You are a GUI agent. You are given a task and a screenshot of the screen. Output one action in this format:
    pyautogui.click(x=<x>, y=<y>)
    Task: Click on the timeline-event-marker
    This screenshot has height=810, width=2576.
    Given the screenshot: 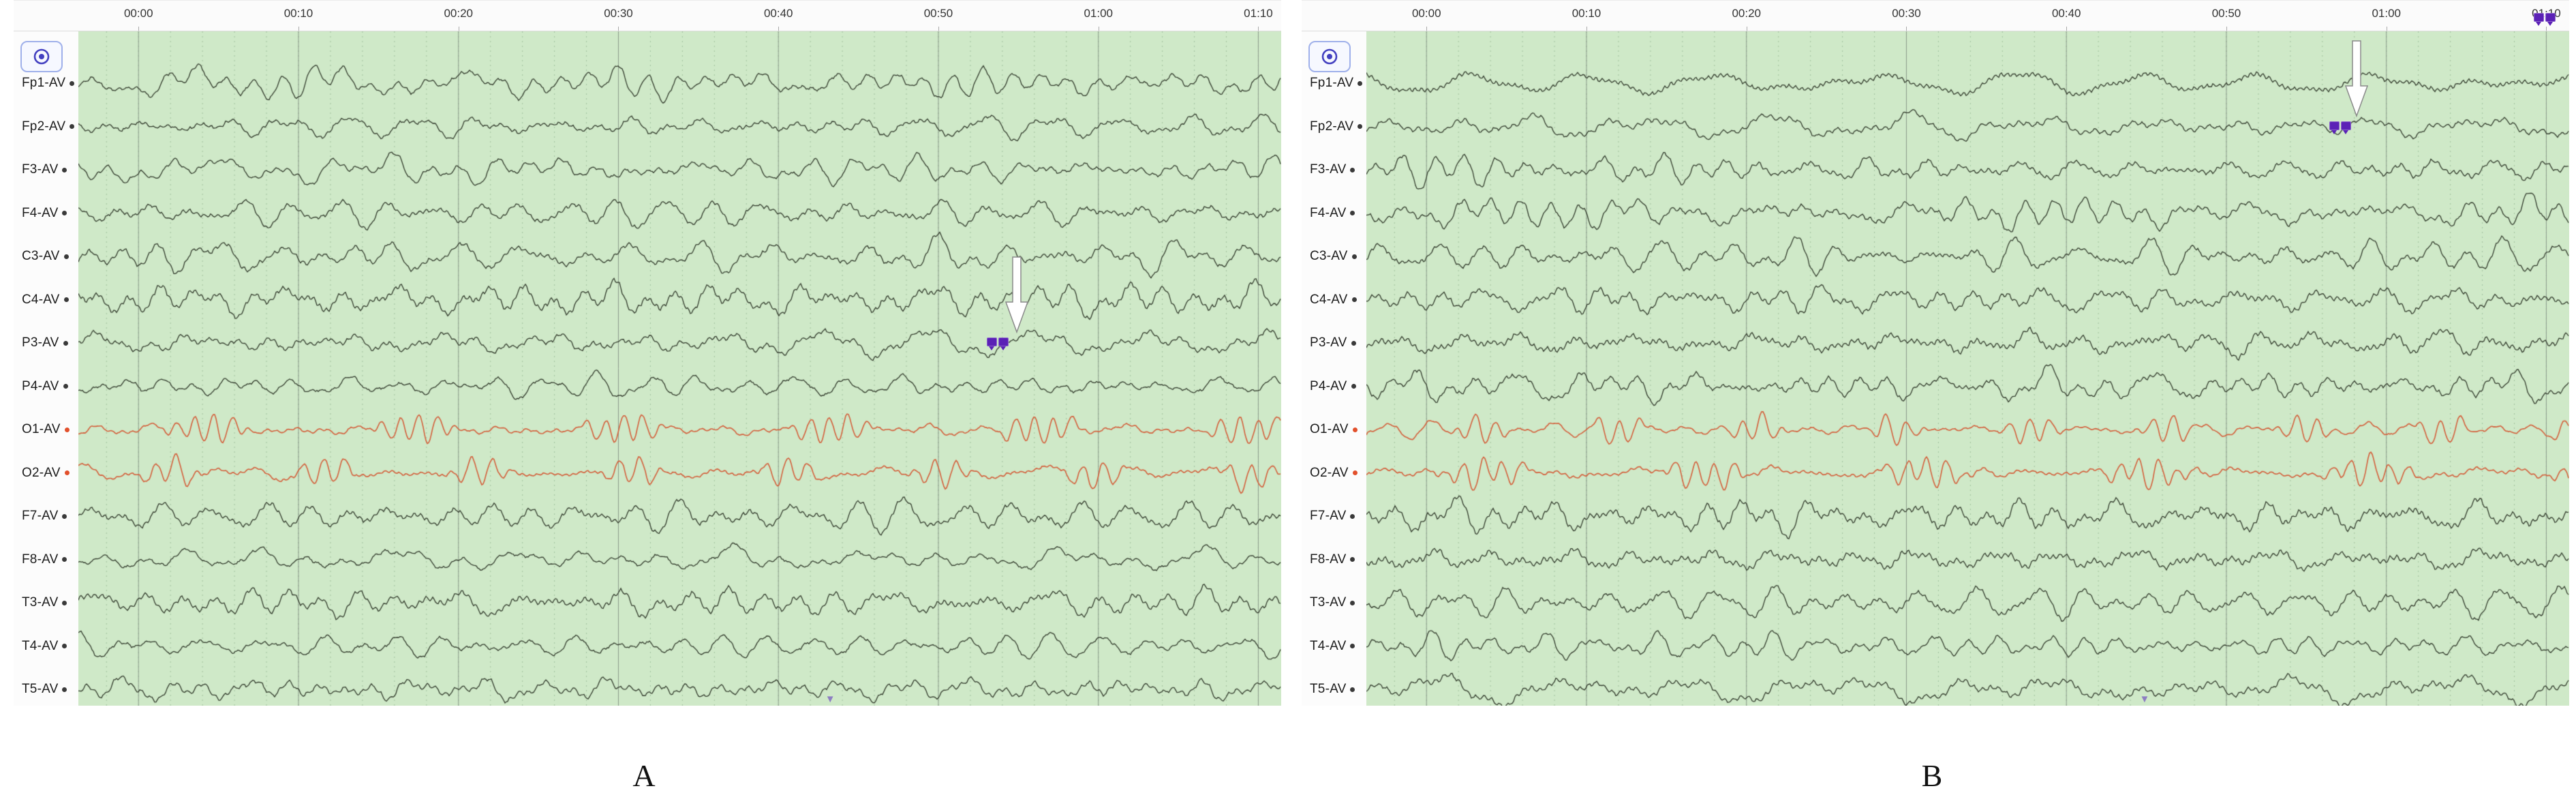 What is the action you would take?
    pyautogui.click(x=2546, y=20)
    